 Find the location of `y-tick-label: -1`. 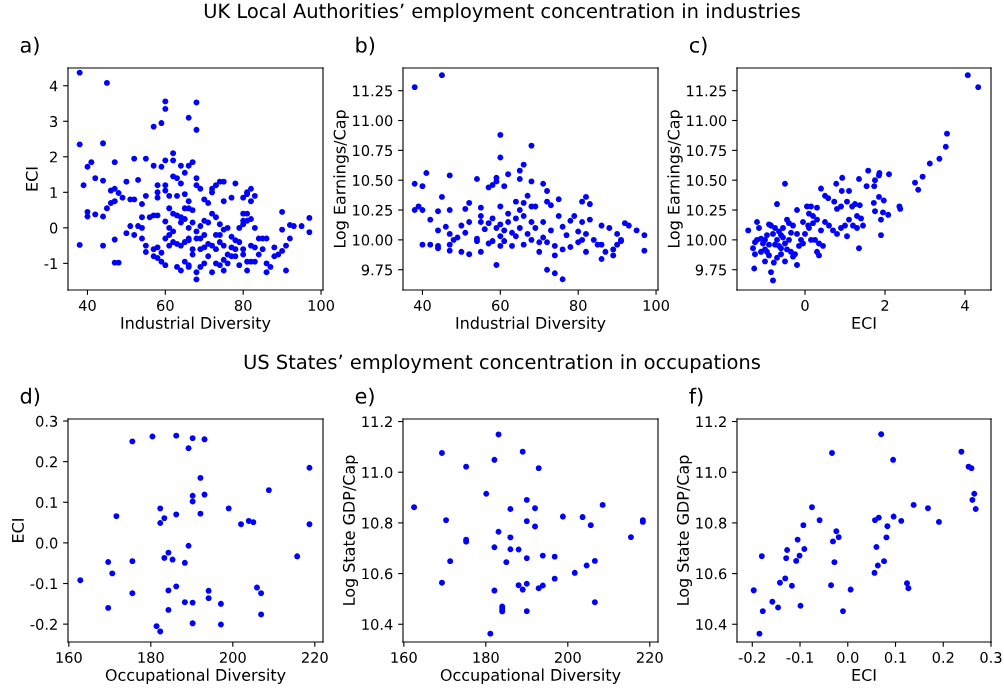

y-tick-label: -1 is located at coordinates (50, 263).